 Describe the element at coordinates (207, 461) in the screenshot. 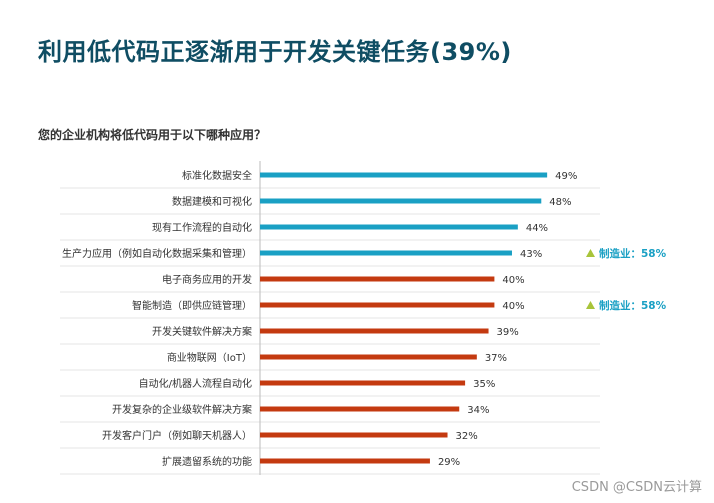

I see `category-label: 扩展遗留系统的功能` at that location.